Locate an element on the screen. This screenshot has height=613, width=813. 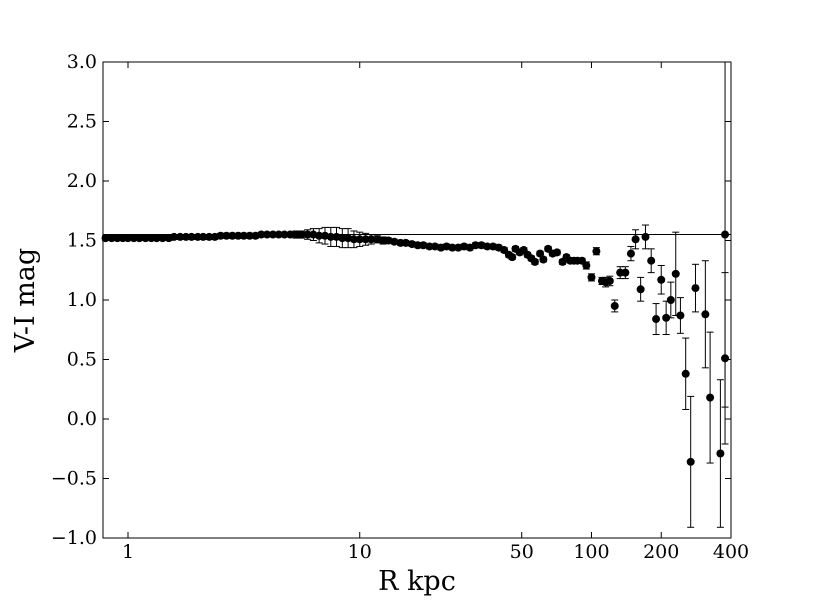
x-tick-label: 400 is located at coordinates (731, 552).